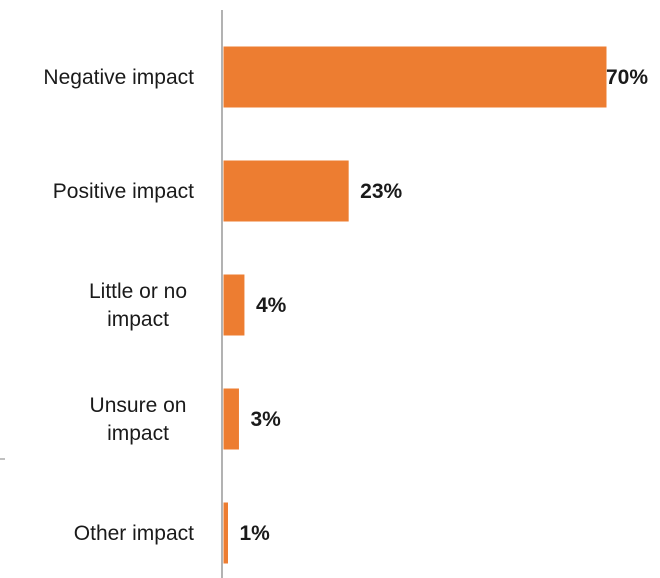 This screenshot has width=660, height=578. Describe the element at coordinates (134, 533) in the screenshot. I see `category-label: Other impact` at that location.